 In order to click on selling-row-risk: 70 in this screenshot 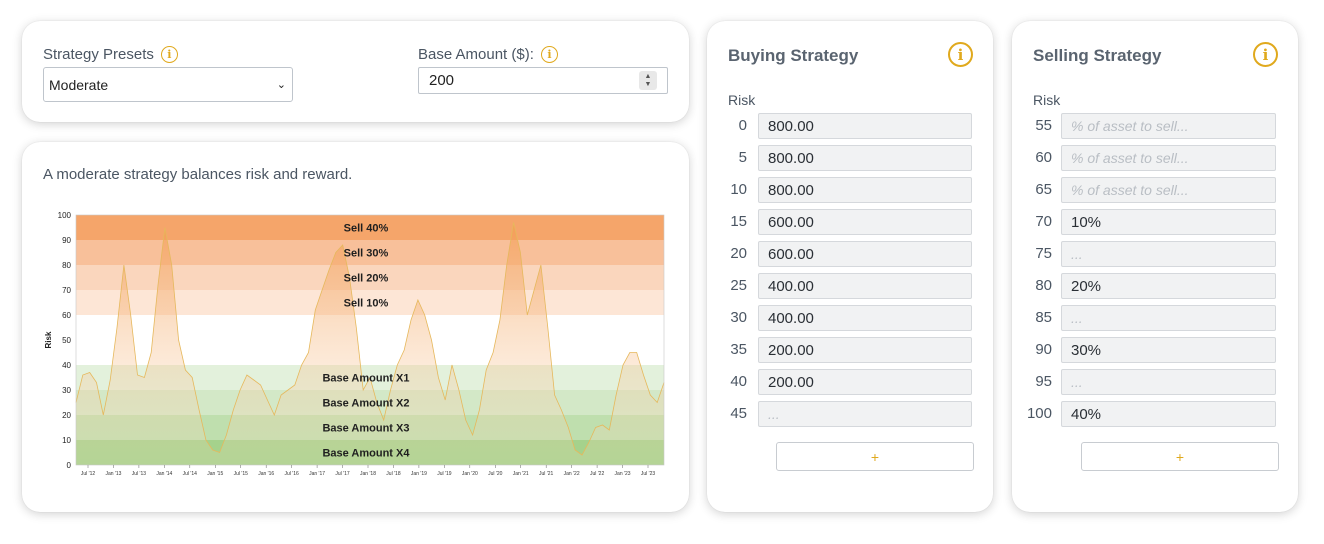, I will do `click(1043, 221)`.